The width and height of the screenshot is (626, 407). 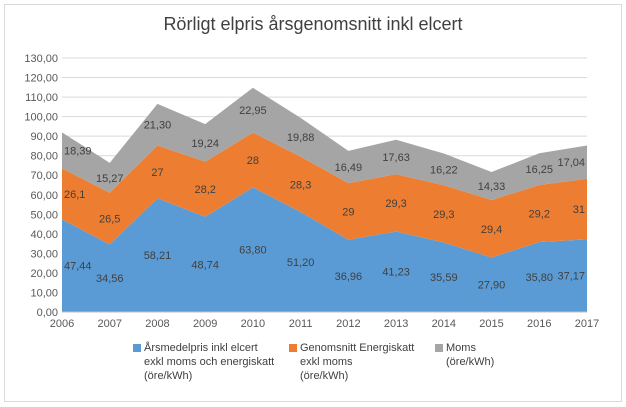 What do you see at coordinates (540, 170) in the screenshot?
I see `data-label: 16,25` at bounding box center [540, 170].